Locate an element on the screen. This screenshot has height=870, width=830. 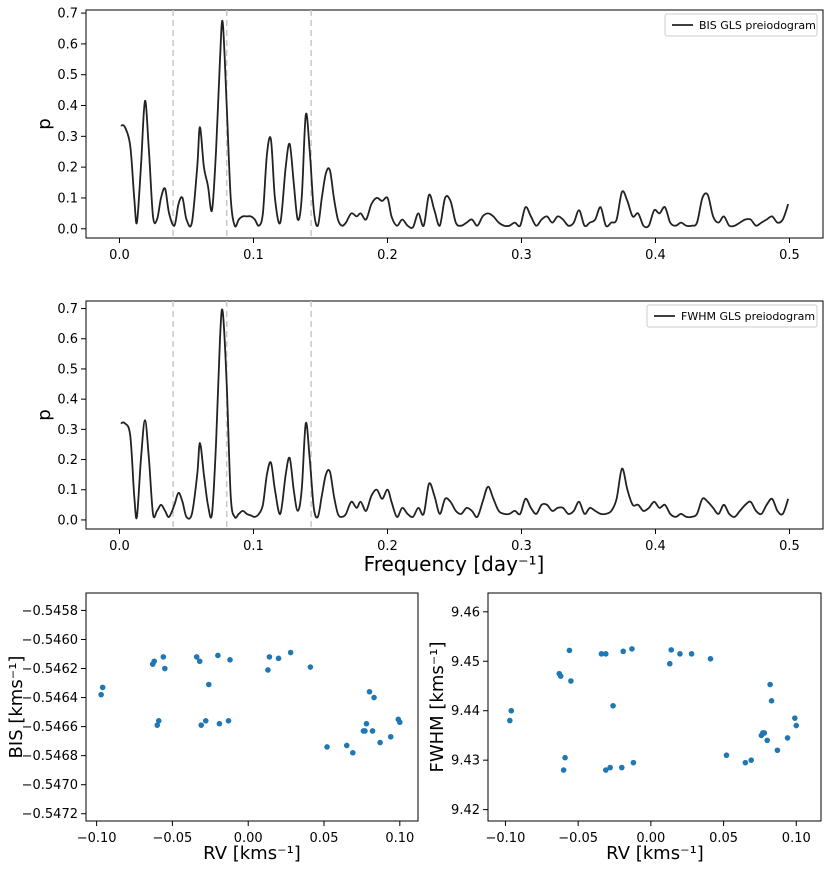
fwhm-vs-rv-xticks: −0.10 −0.05 0.00 0.05 0.10 is located at coordinates (648, 833).